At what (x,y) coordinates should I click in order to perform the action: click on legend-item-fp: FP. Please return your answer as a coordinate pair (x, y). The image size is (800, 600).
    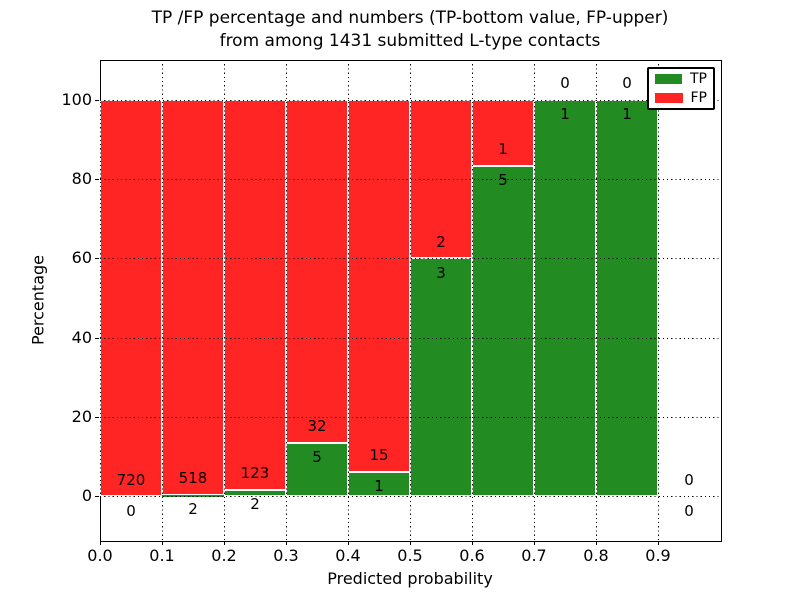
    Looking at the image, I should click on (681, 98).